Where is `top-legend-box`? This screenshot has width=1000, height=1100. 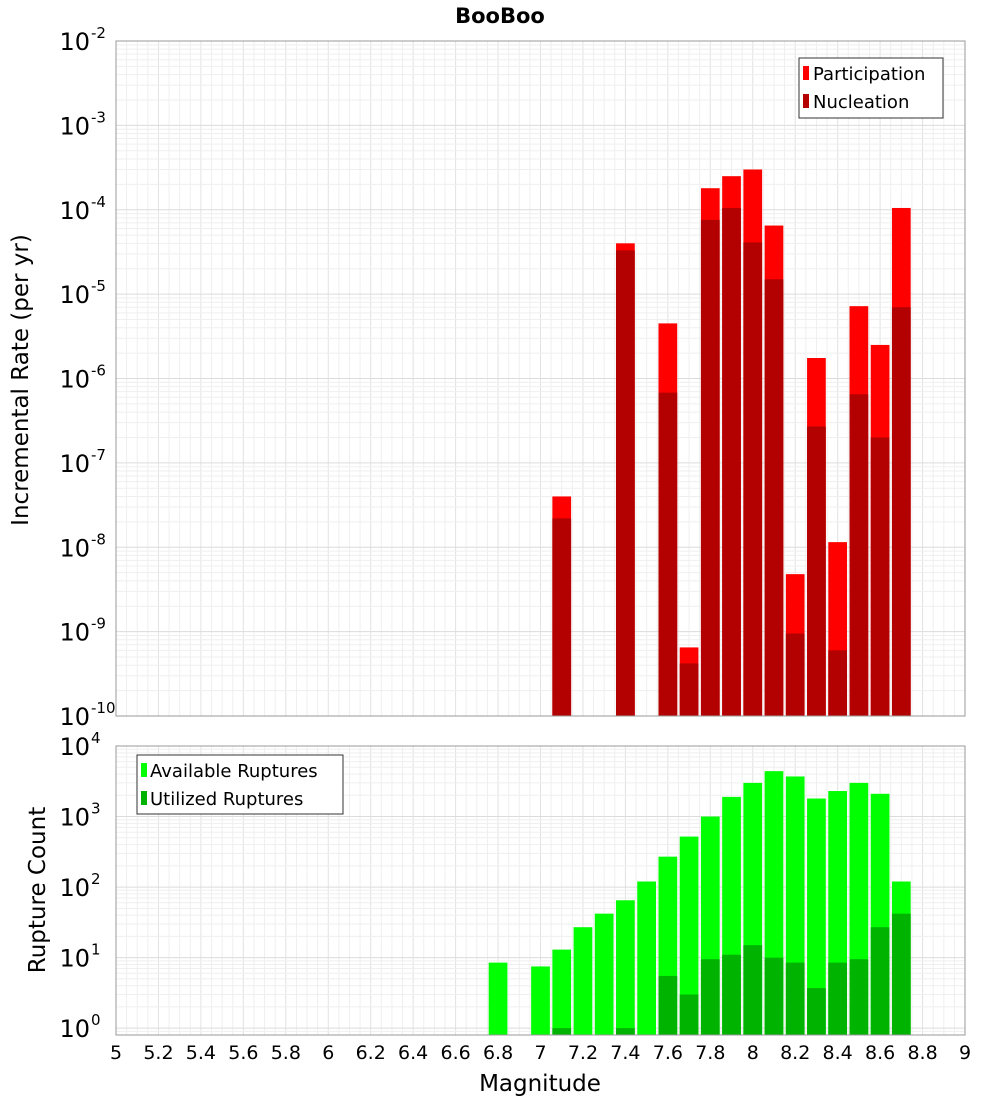 top-legend-box is located at coordinates (871, 88).